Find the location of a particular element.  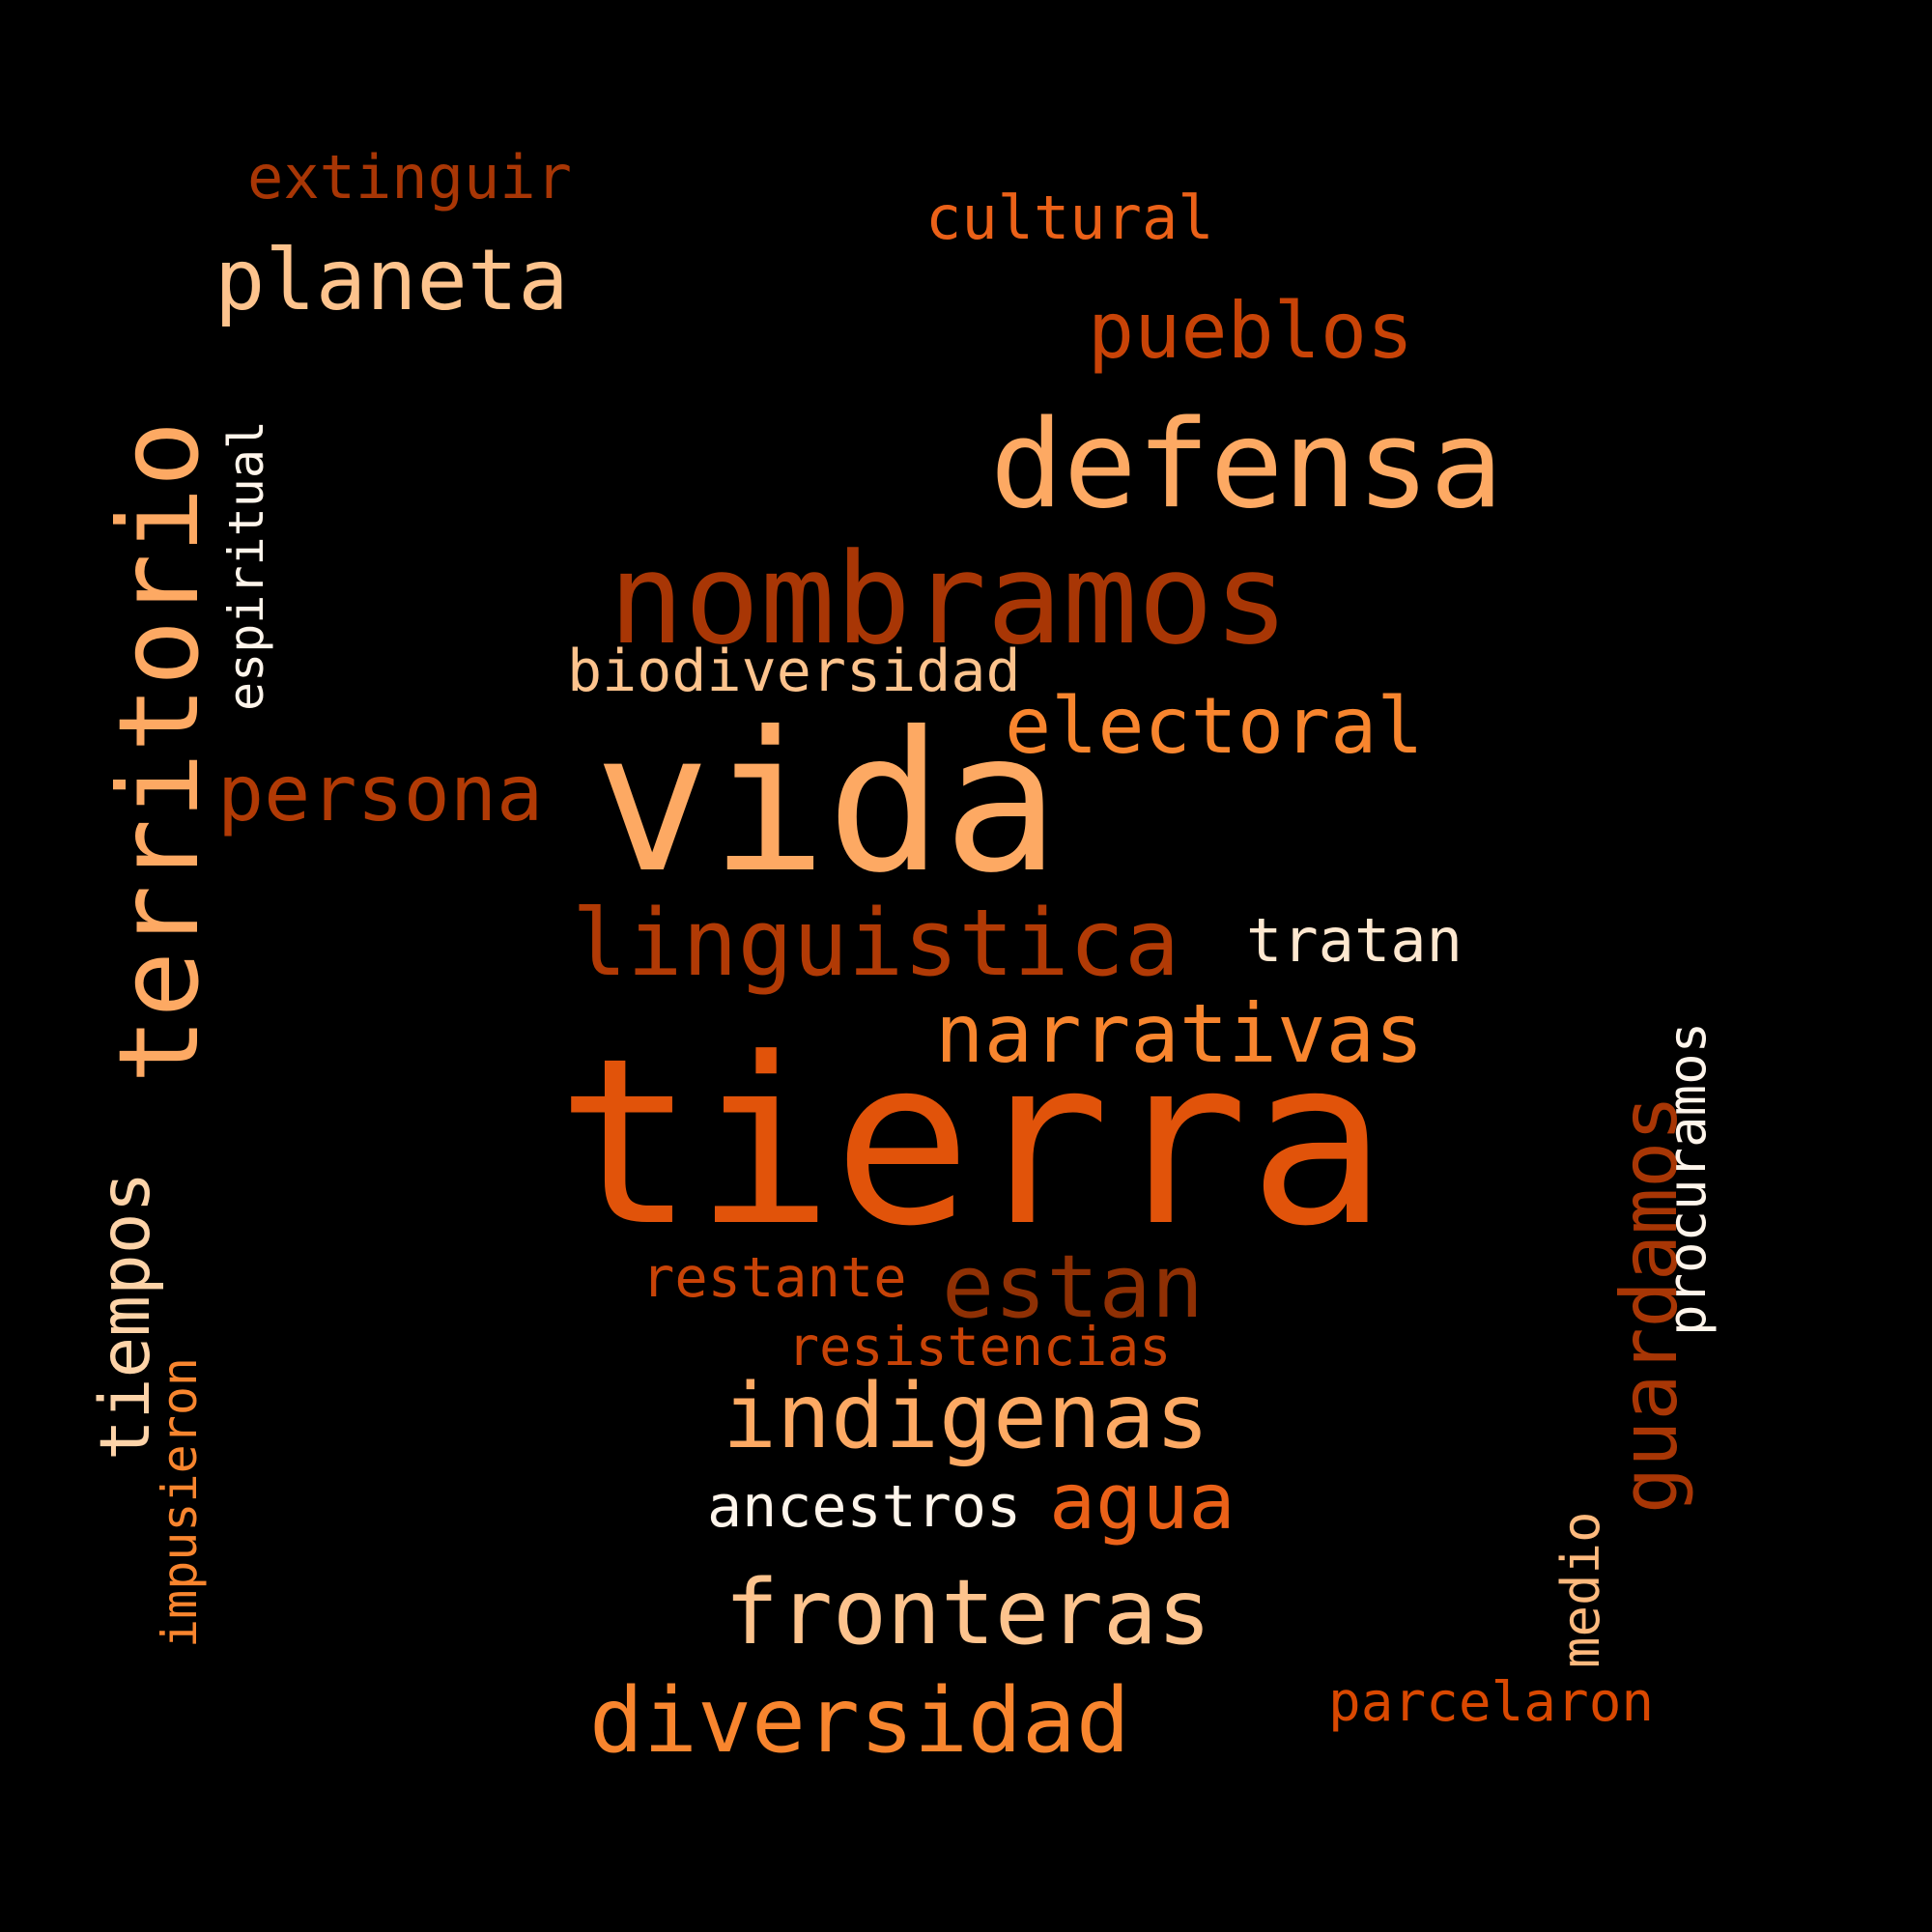

word-defensa: defensa is located at coordinates (1247, 464).